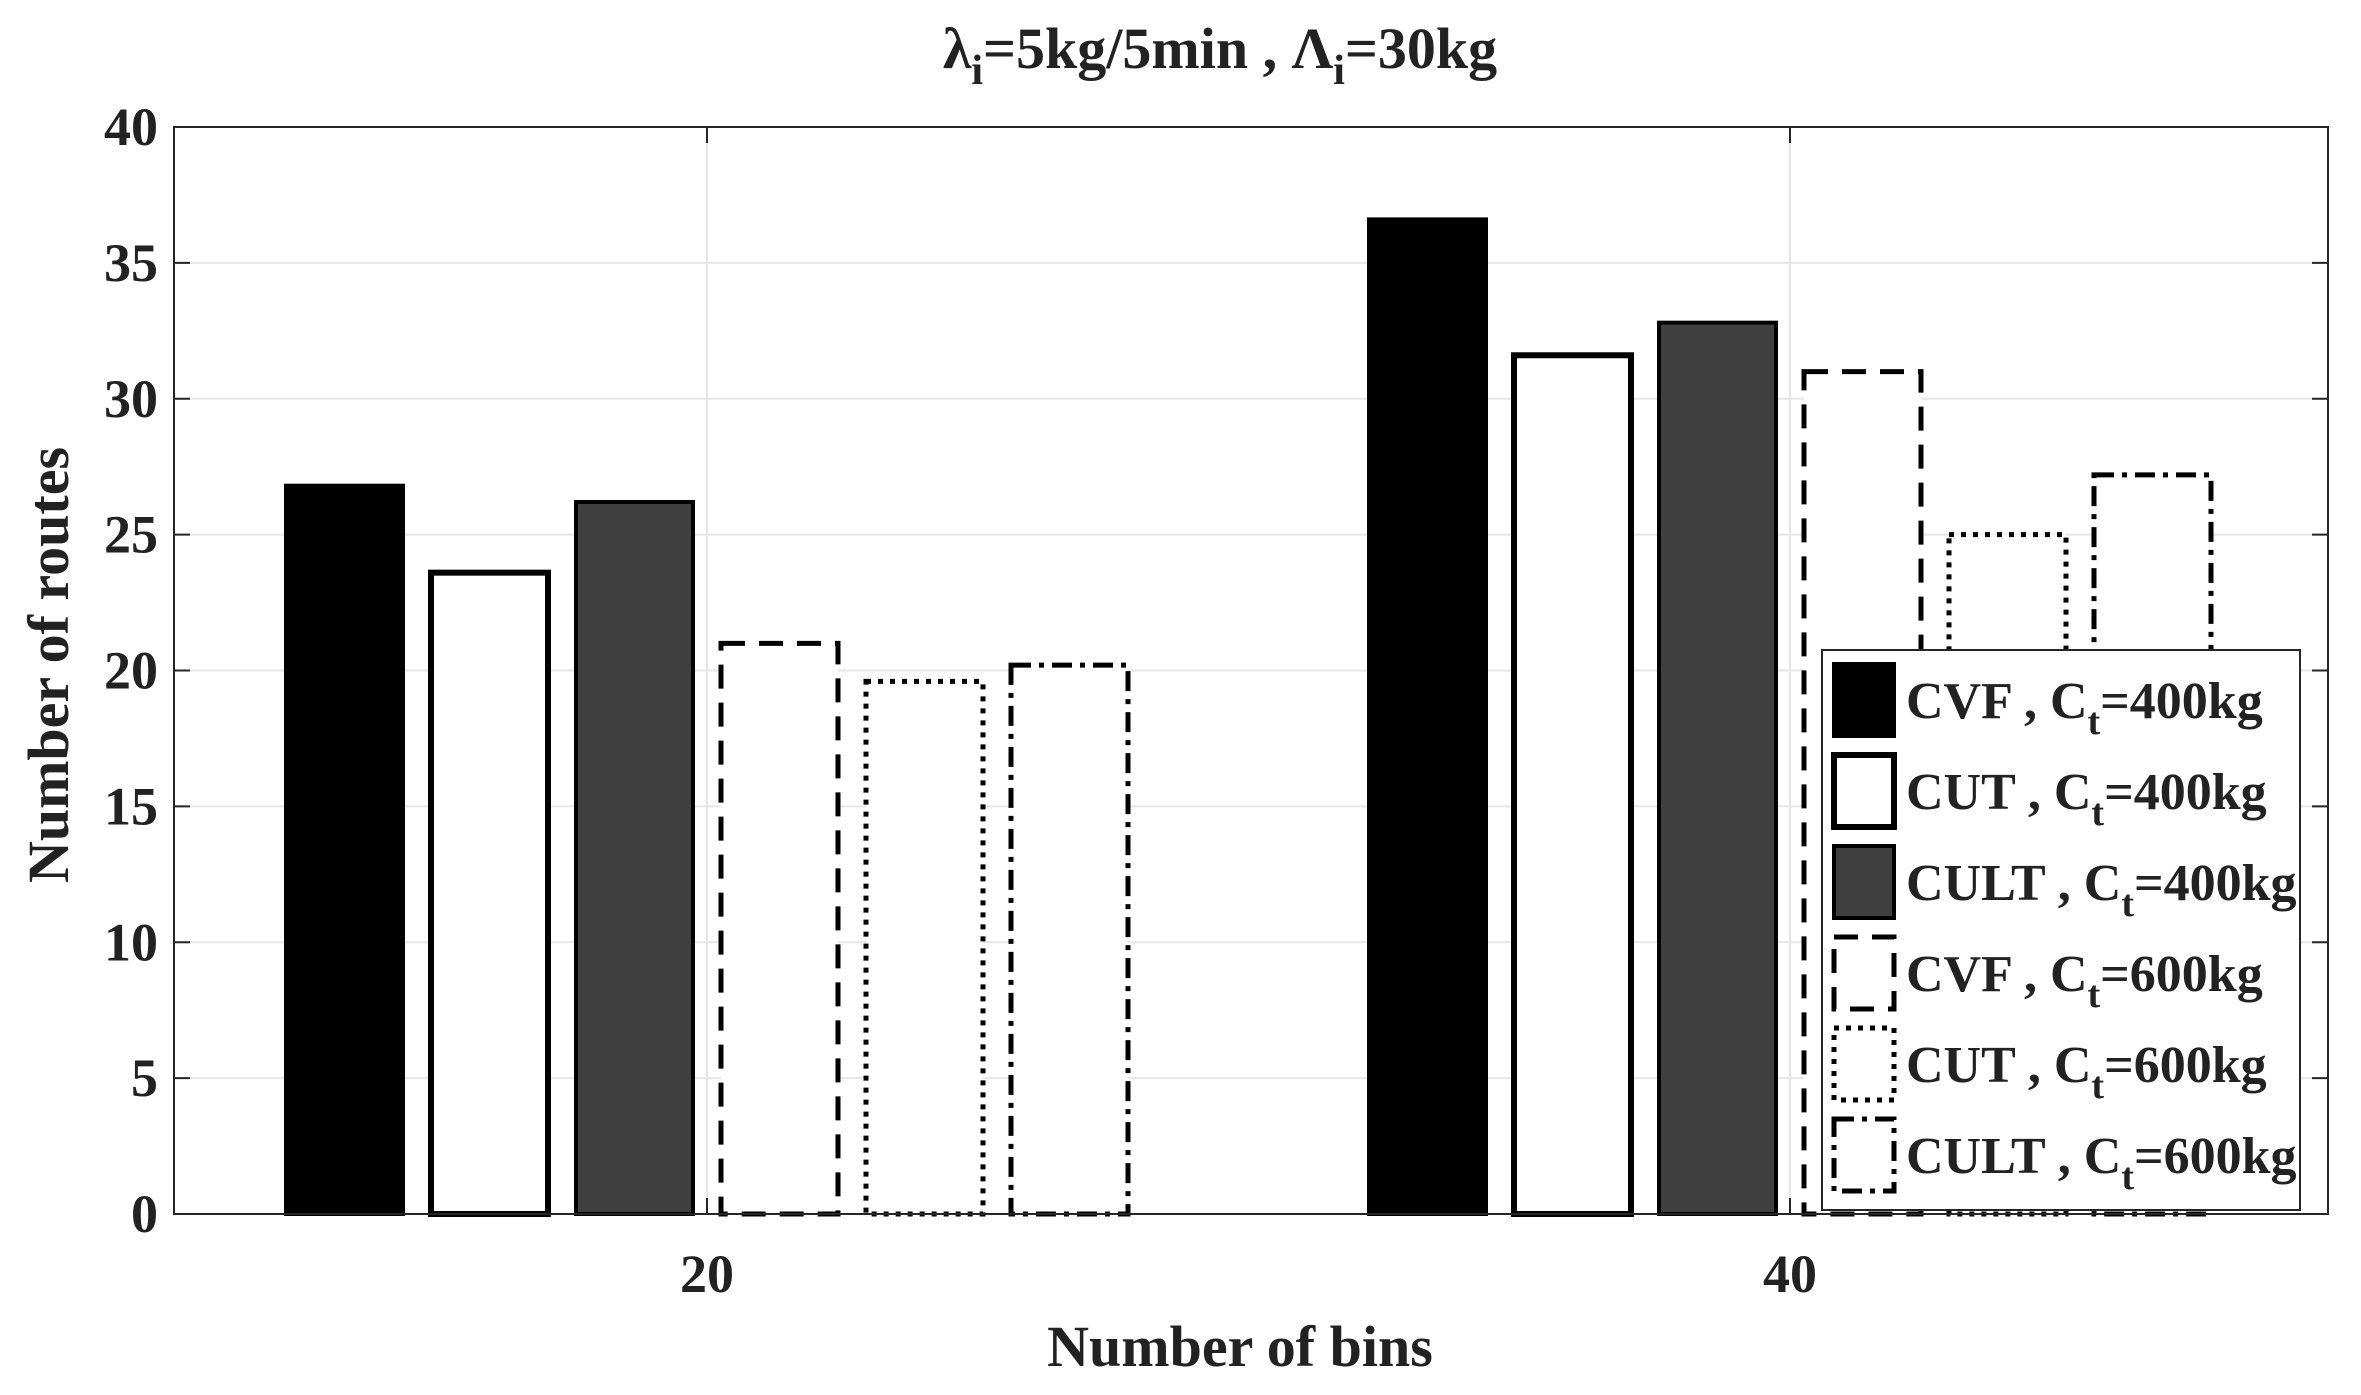 This screenshot has width=2361, height=1395. I want to click on title-Lambda-subscript: i, so click(1339, 71).